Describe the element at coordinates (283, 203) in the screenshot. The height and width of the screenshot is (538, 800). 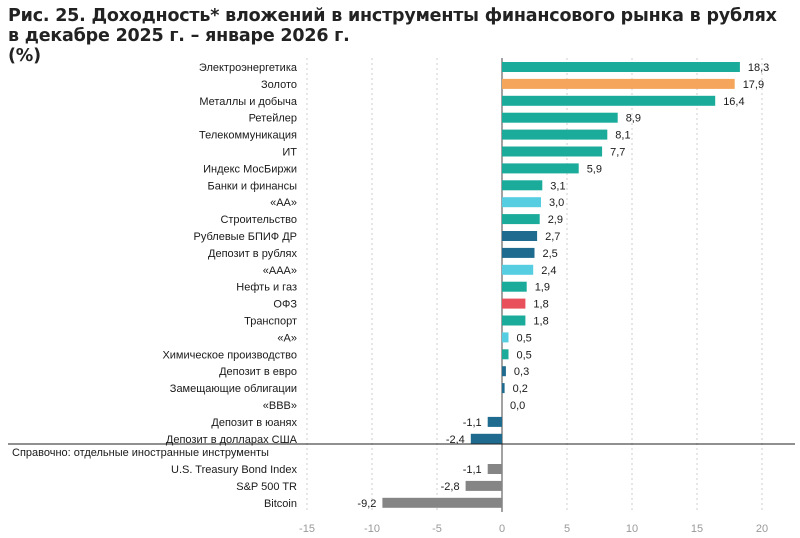
I see `category-label: «АА»` at that location.